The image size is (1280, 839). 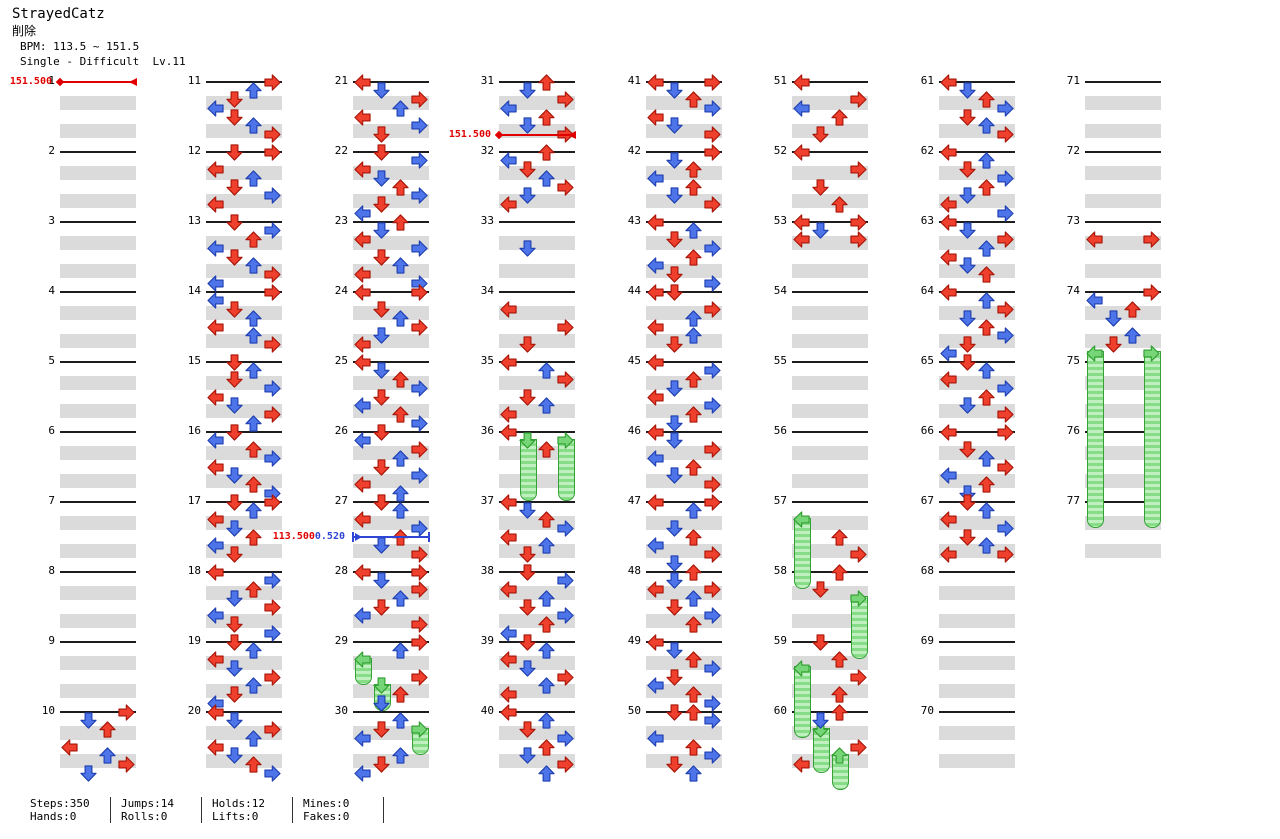 What do you see at coordinates (802, 702) in the screenshot?
I see `hold-note` at bounding box center [802, 702].